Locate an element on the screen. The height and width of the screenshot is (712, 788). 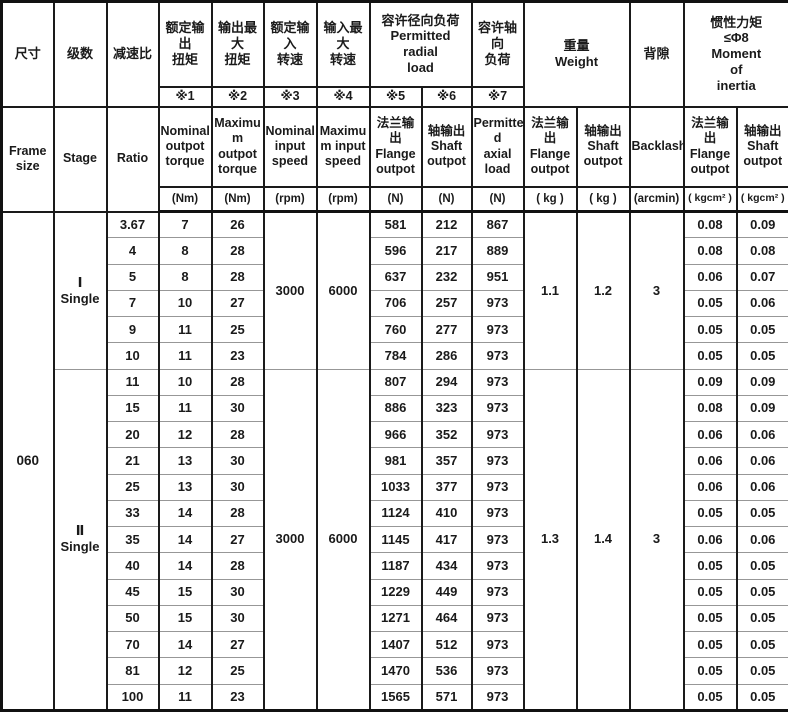
radial-flange-cell: 886 is located at coordinates (395, 408).